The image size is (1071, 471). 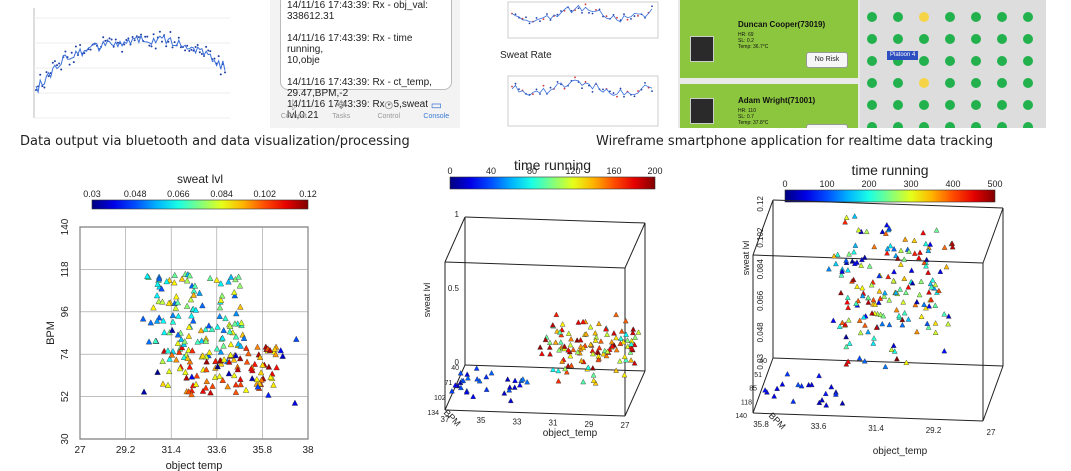 What do you see at coordinates (427, 300) in the screenshot?
I see `z-axis-label: sweat lvl` at bounding box center [427, 300].